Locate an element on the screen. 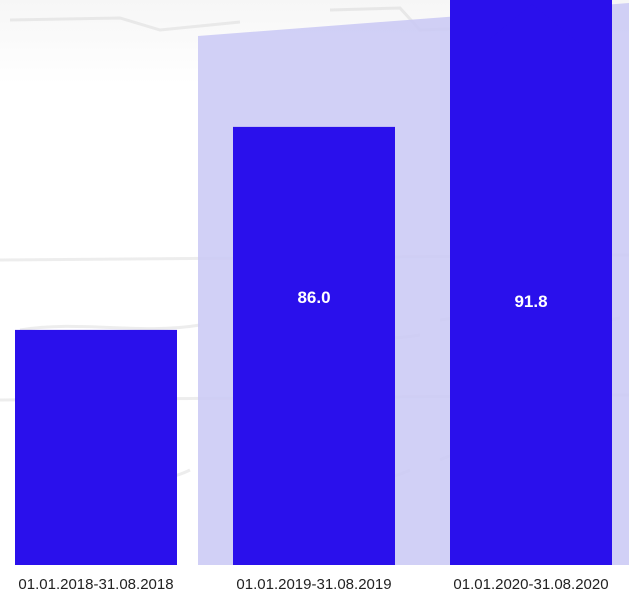 The height and width of the screenshot is (598, 629). value-label: 91.8 is located at coordinates (530, 301).